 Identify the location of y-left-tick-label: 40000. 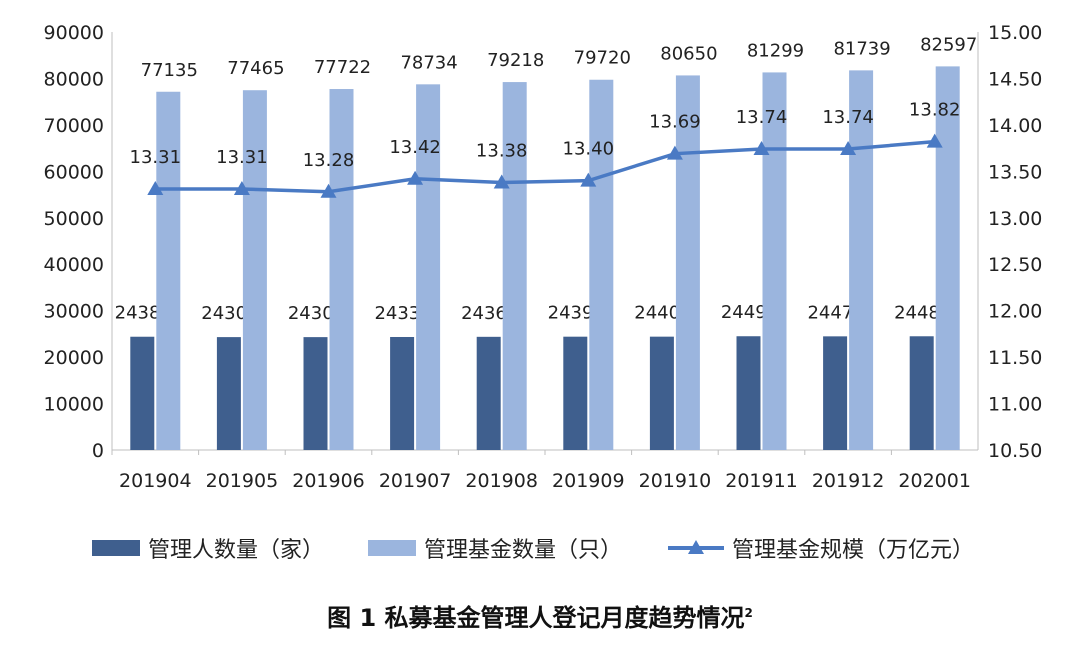
(74, 265).